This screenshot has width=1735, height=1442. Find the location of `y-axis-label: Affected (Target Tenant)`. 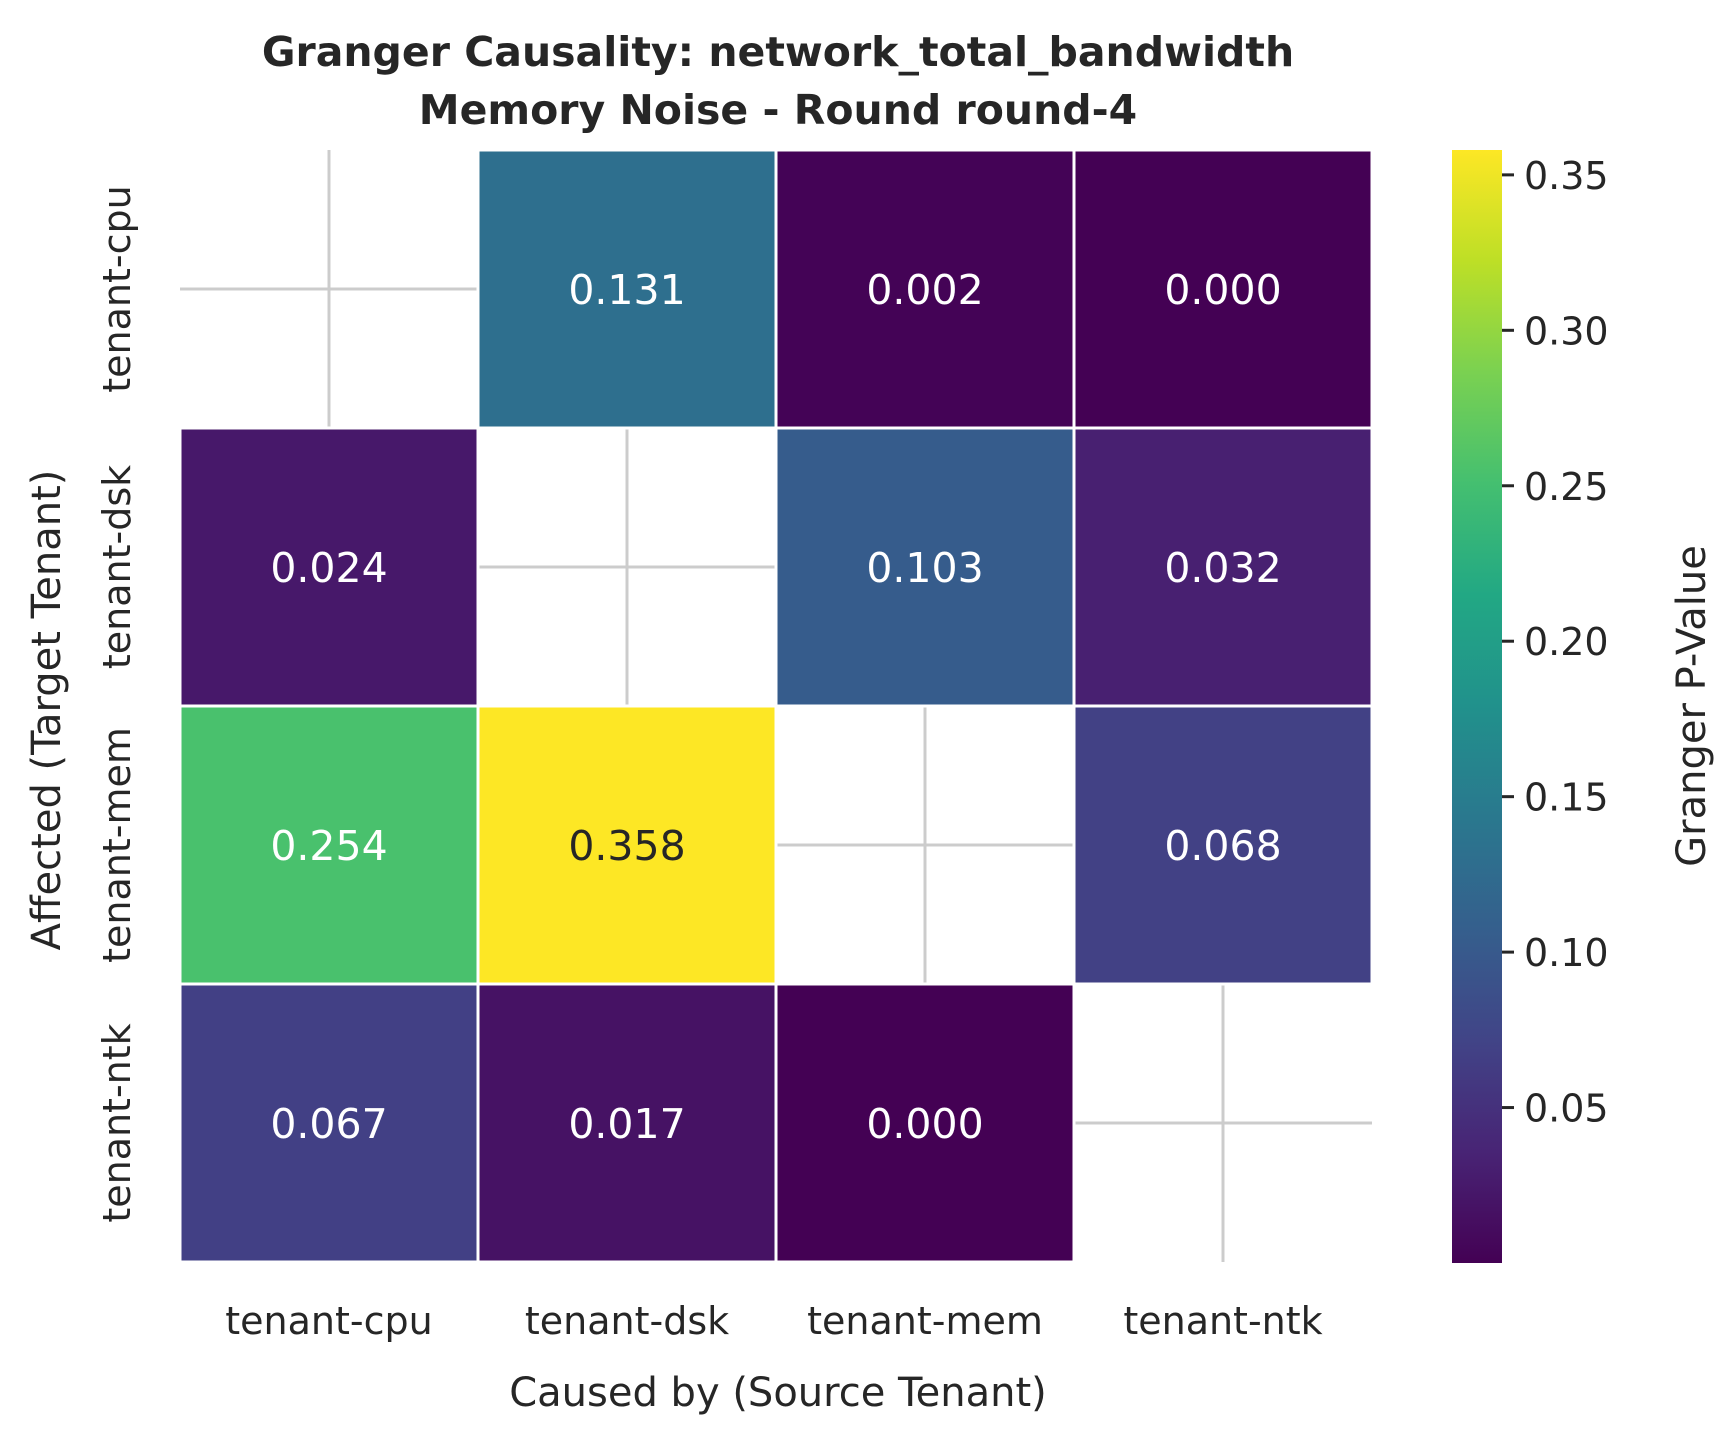

y-axis-label: Affected (Target Tenant) is located at coordinates (47, 710).